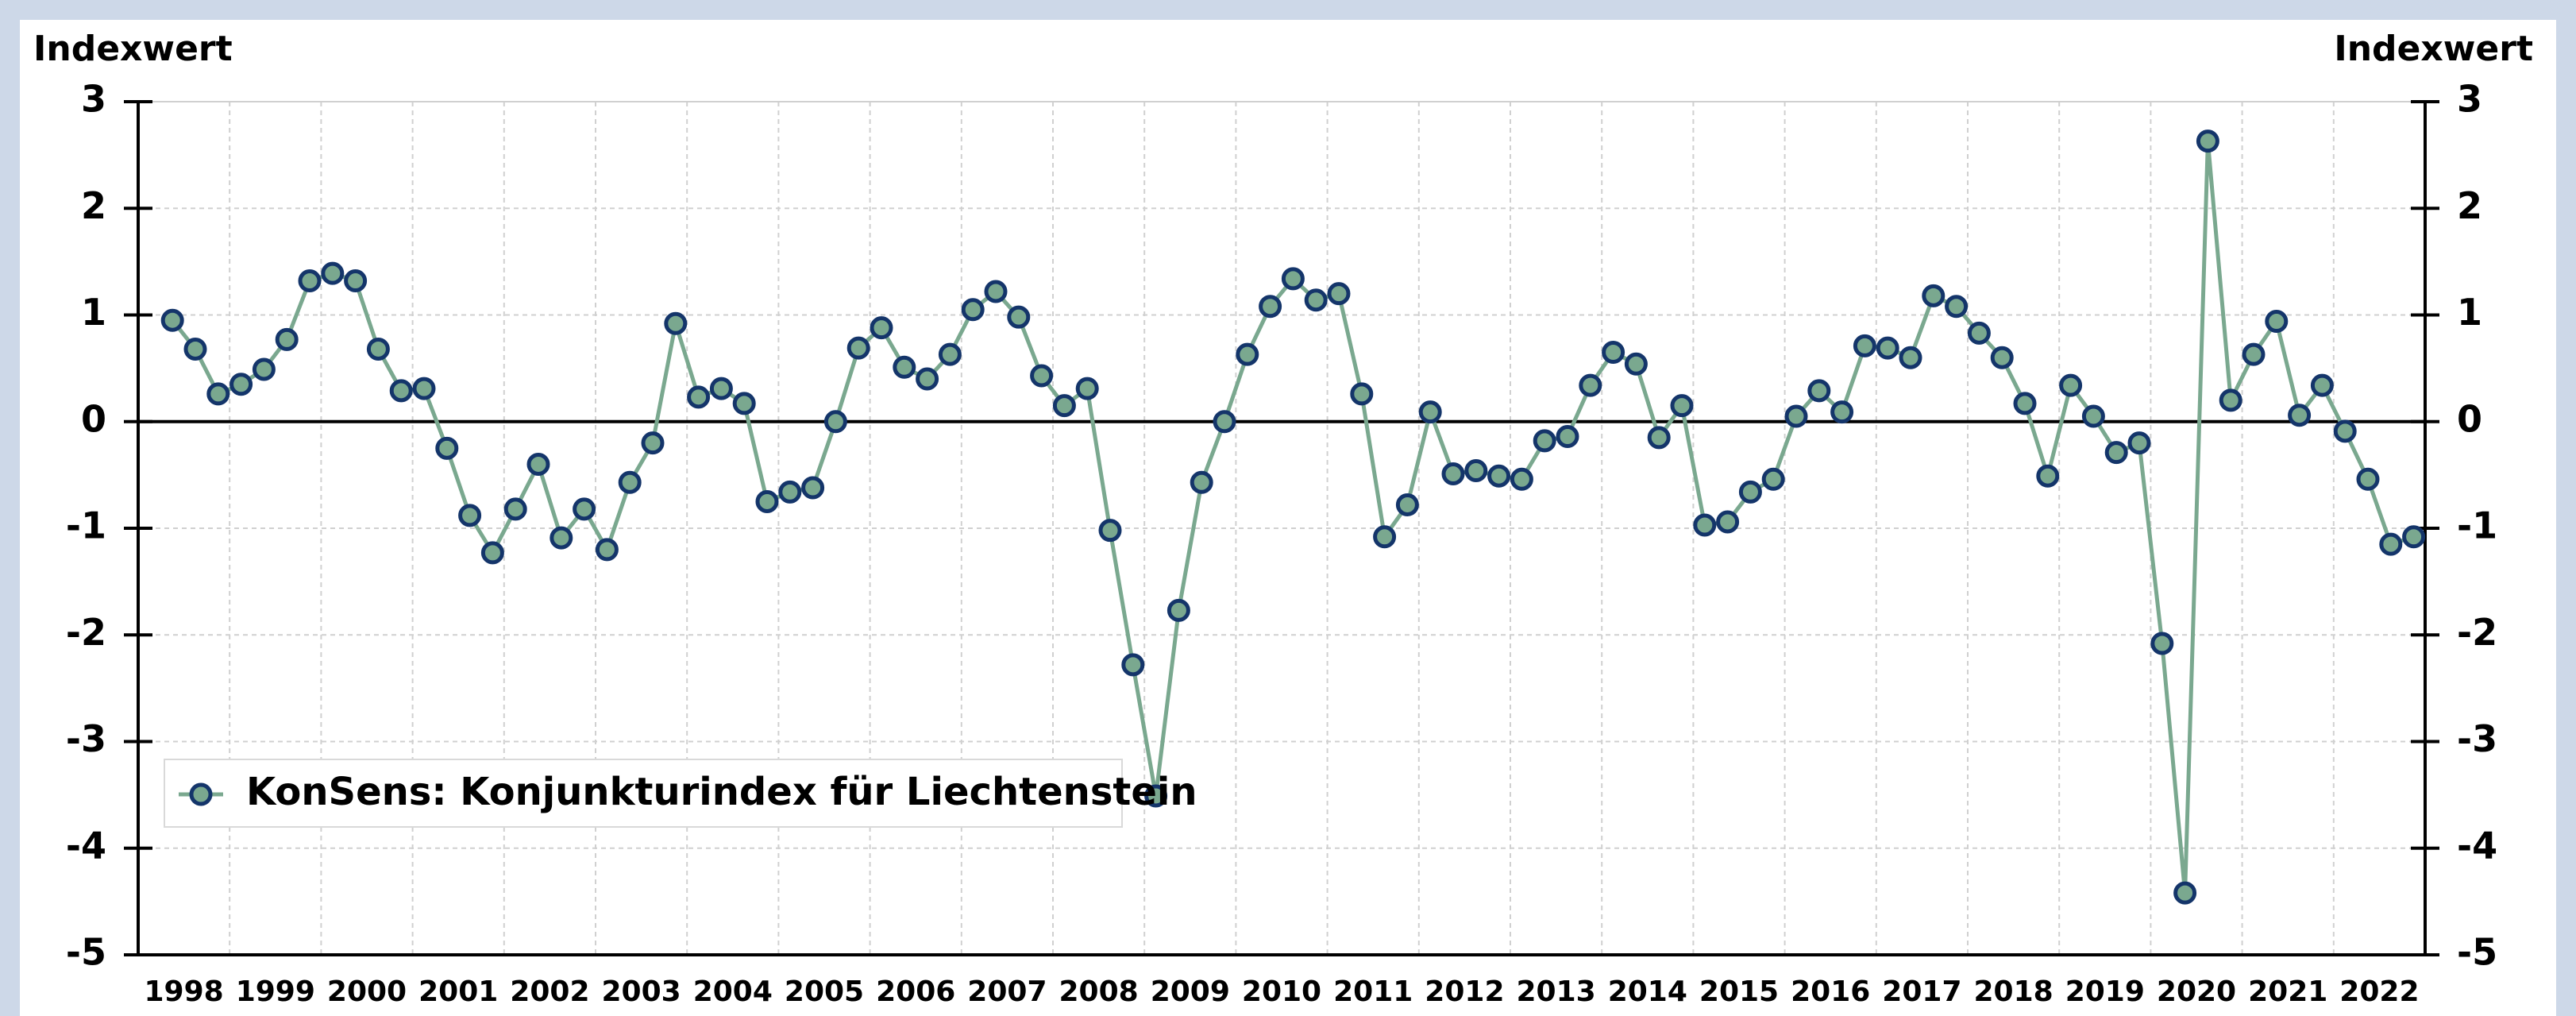 This screenshot has width=2576, height=1016. I want to click on x-tick-label: 2003, so click(641, 991).